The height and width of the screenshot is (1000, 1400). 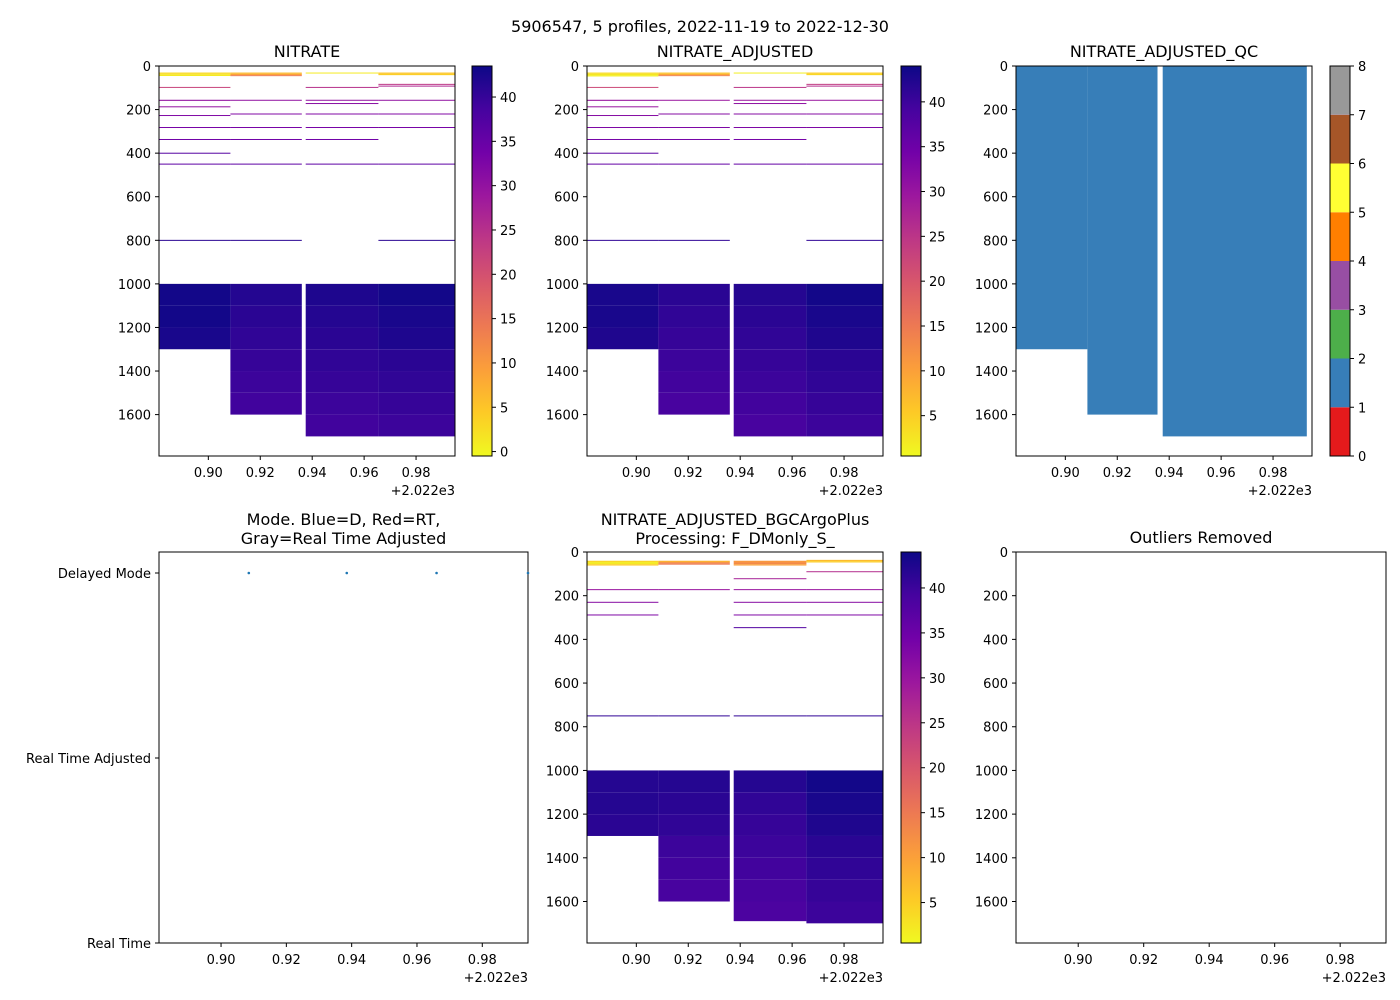 What do you see at coordinates (1340, 960) in the screenshot?
I see `outliers-xtick-label: 0.98` at bounding box center [1340, 960].